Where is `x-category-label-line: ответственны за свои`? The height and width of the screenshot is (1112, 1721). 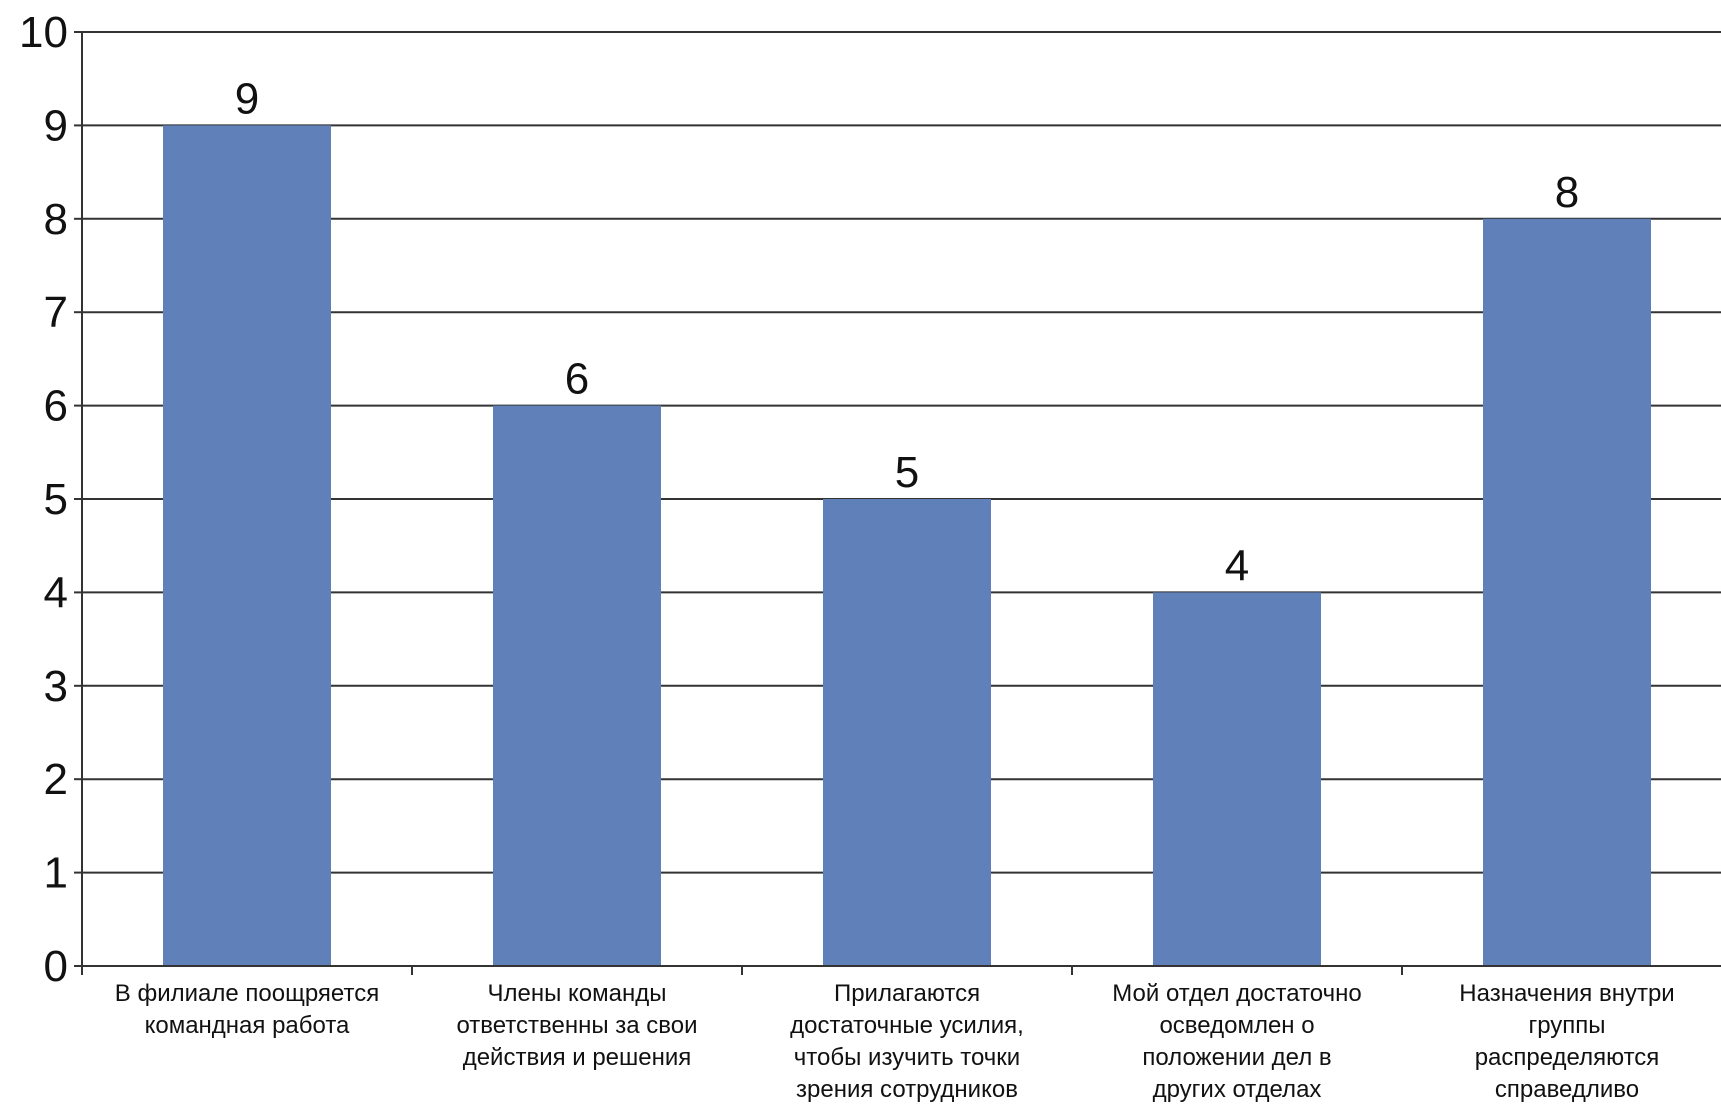
x-category-label-line: ответственны за свои is located at coordinates (576, 1025).